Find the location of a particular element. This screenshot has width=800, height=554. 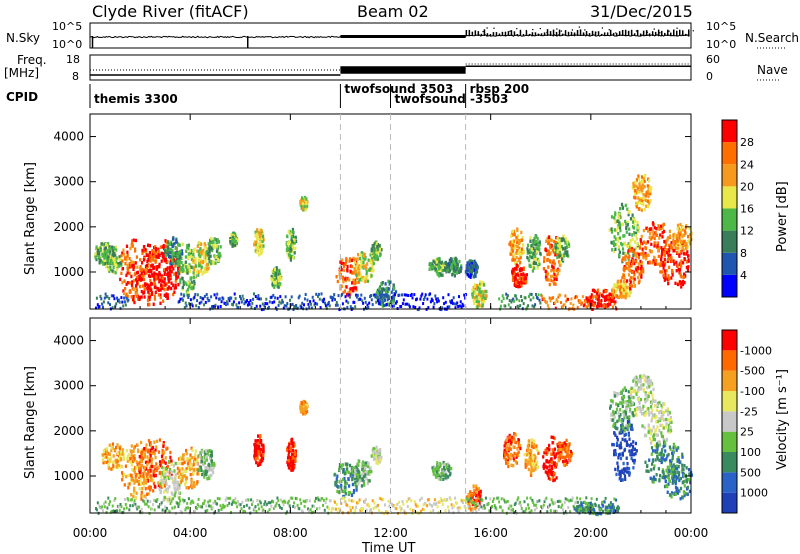

colorbar-tick-label: 12 is located at coordinates (747, 231).